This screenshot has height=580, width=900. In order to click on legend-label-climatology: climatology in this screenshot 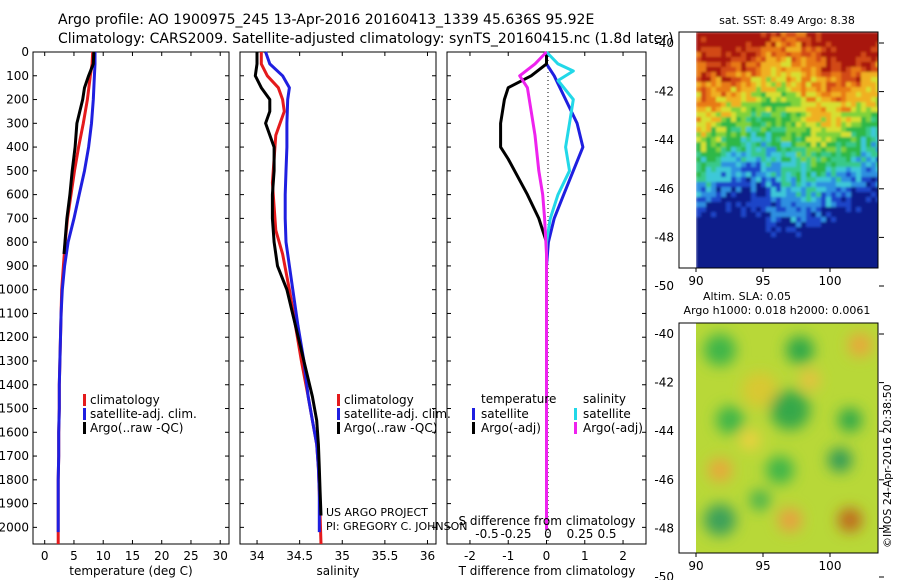, I will do `click(379, 400)`.